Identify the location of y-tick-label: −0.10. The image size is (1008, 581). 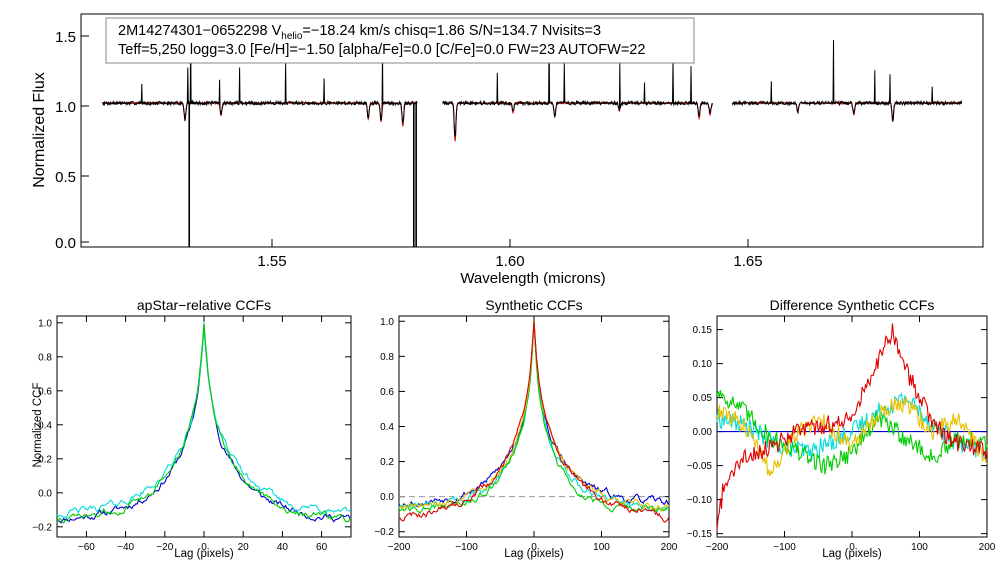
(700, 500).